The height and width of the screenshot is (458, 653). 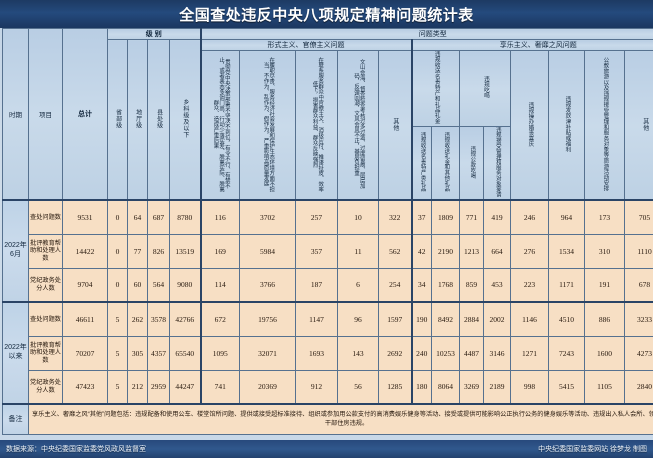 I want to click on cell-formalism-2: 5984, so click(x=268, y=251).